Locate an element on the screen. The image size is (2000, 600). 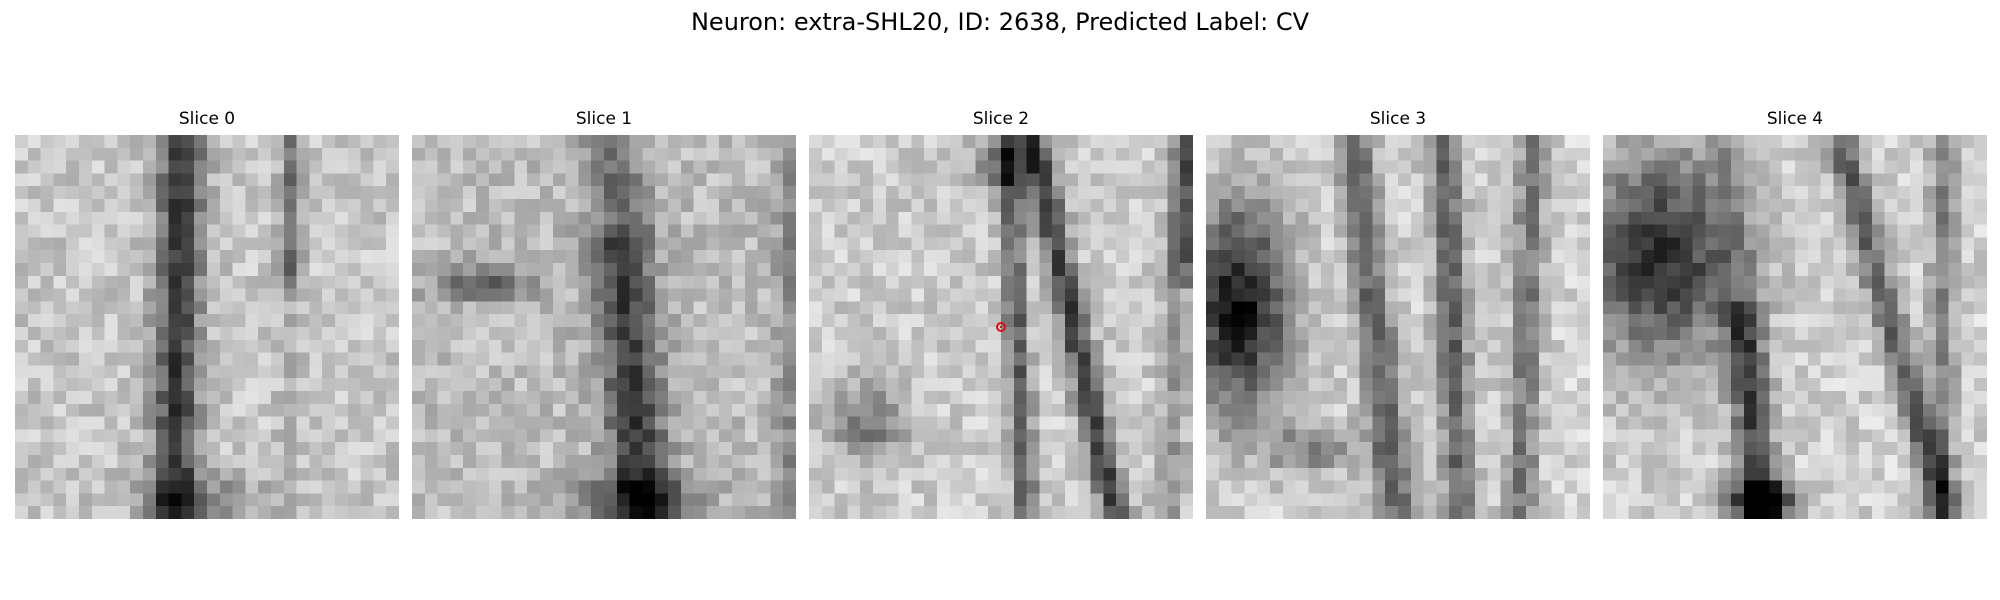
slice-panel-0: Slice 0 is located at coordinates (207, 313).